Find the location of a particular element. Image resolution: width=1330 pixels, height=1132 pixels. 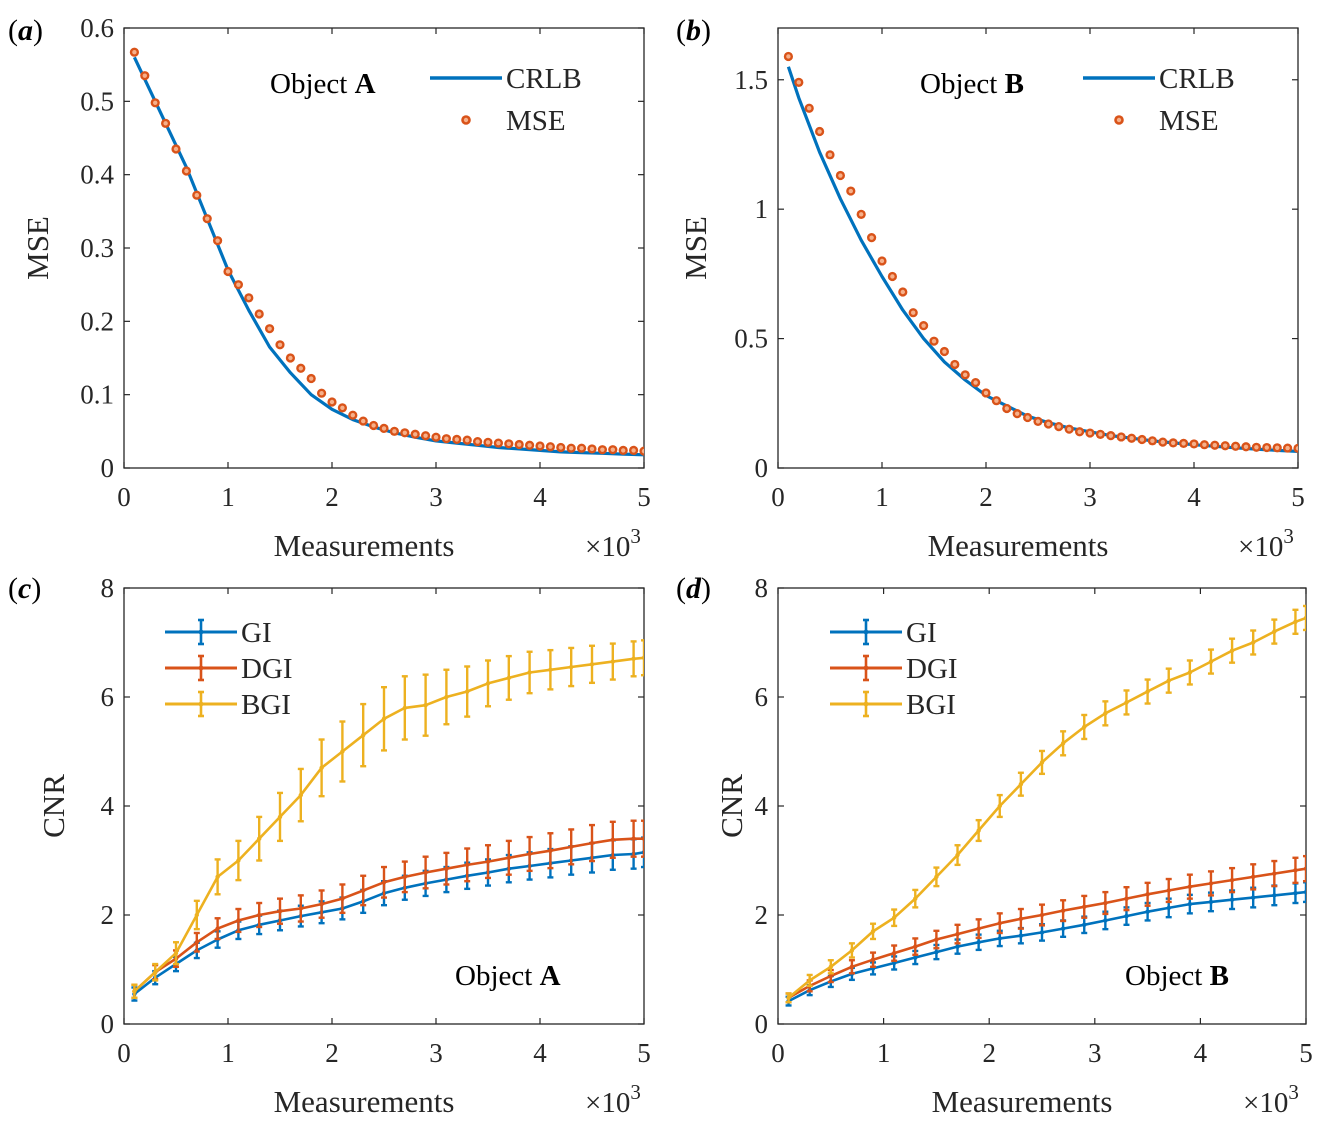

y-tick-label: 2 is located at coordinates (108, 915).